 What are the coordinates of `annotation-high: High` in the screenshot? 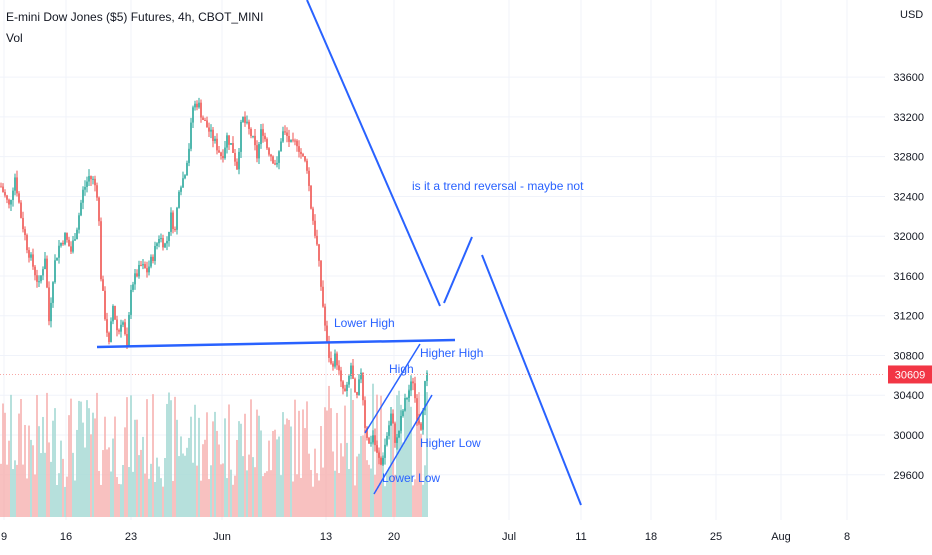 It's located at (401, 369).